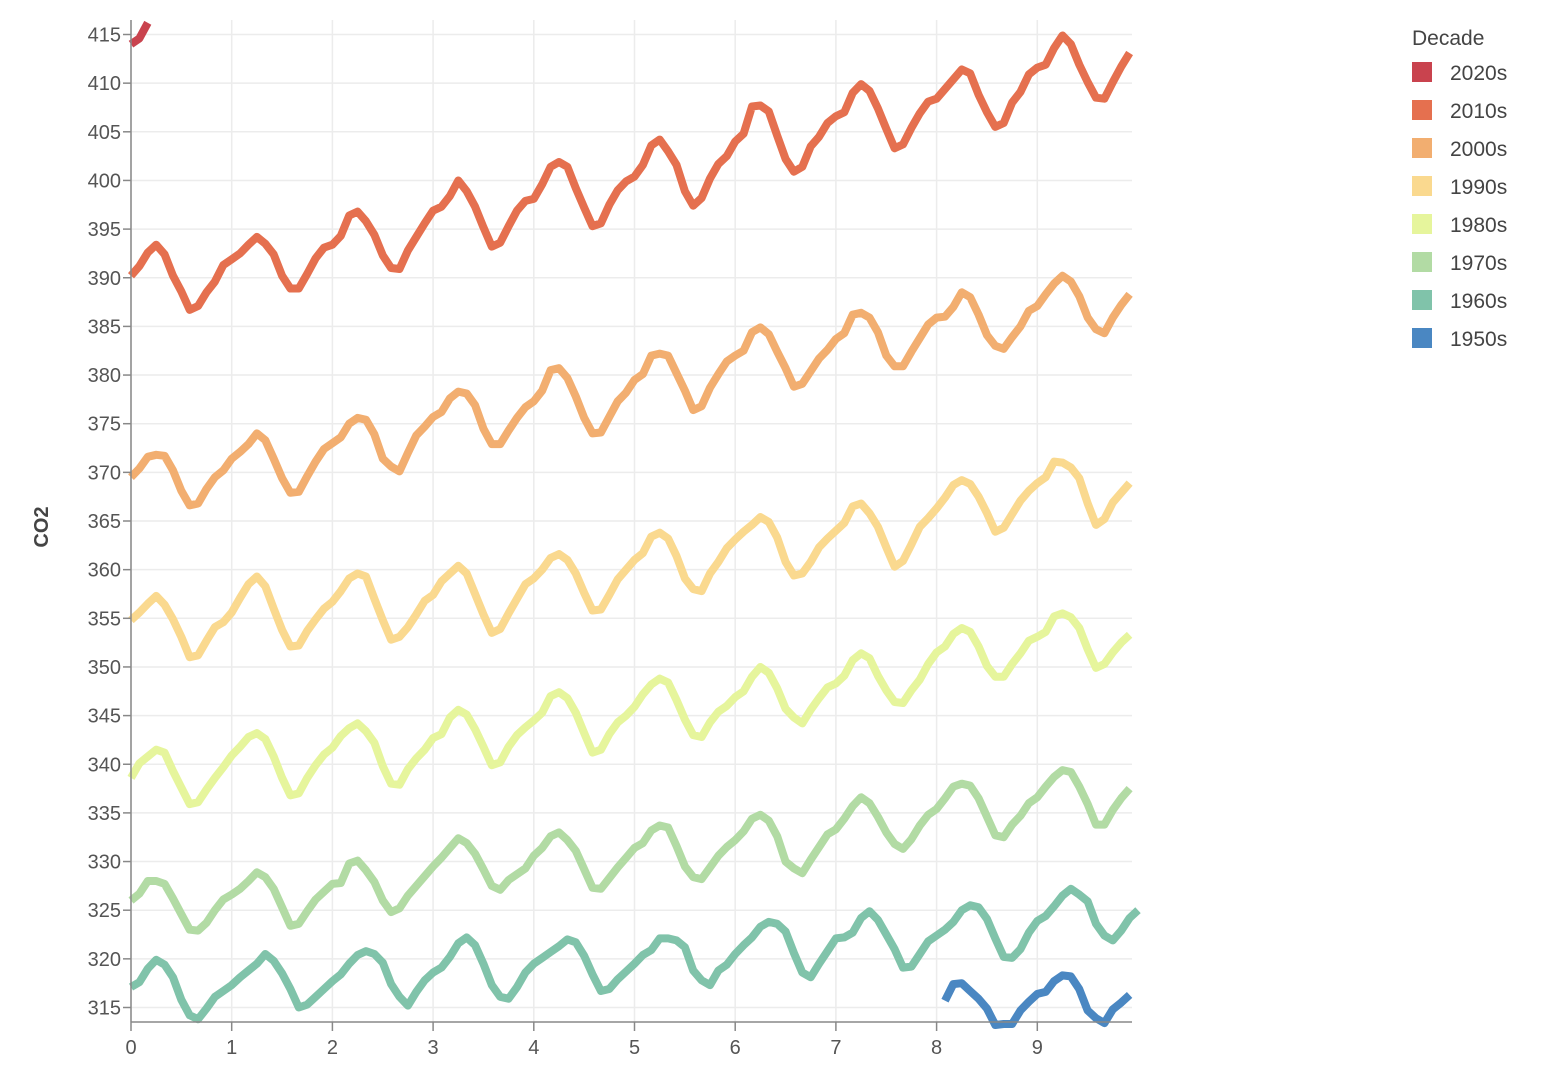  Describe the element at coordinates (630, 559) in the screenshot. I see `series-line-1990s` at that location.